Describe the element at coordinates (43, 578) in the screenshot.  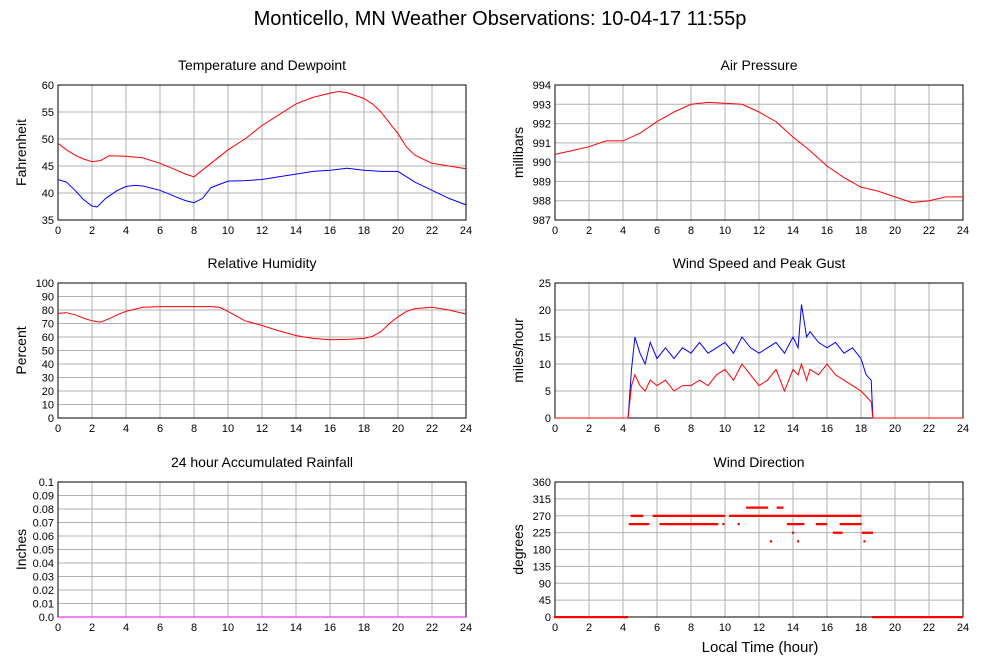
I see `y-tick-label: 0.03` at that location.